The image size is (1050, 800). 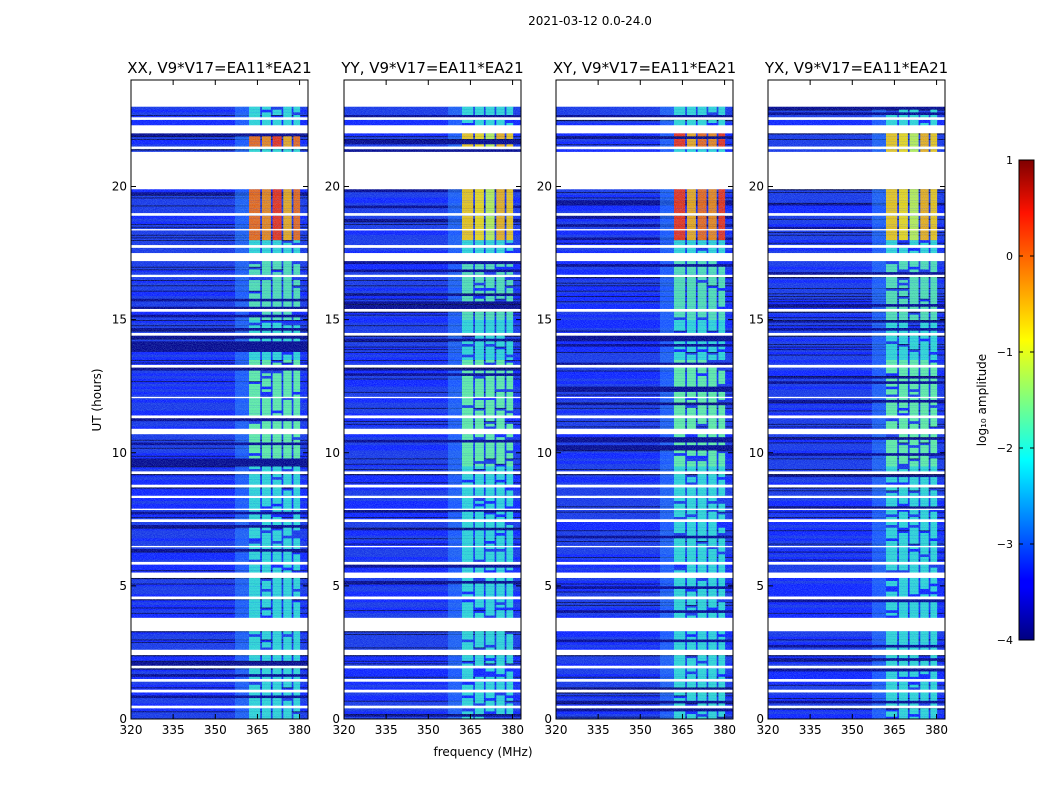 I want to click on y-tick-label: 10, so click(x=332, y=453).